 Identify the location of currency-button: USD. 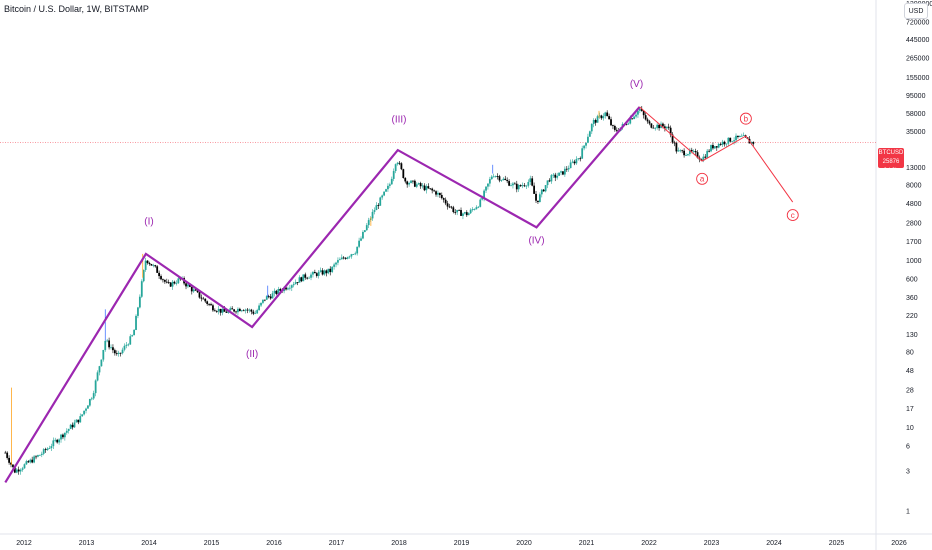
(916, 11).